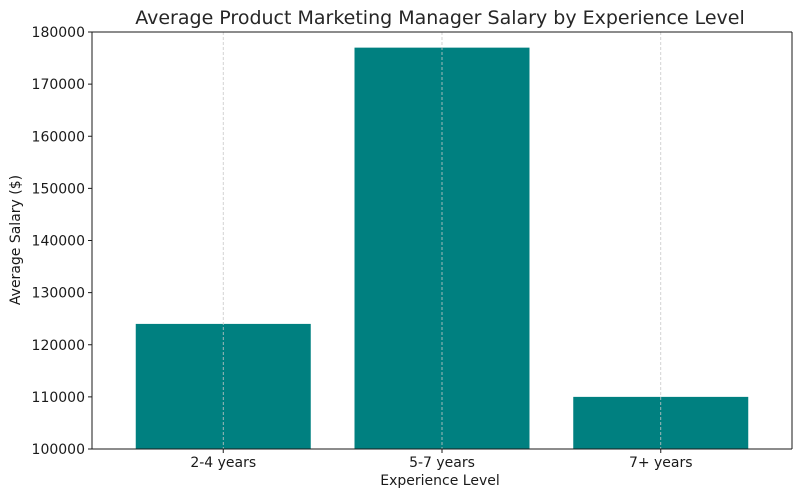 The image size is (800, 497). What do you see at coordinates (16, 240) in the screenshot?
I see `y-axis-label: Average Salary ($)` at bounding box center [16, 240].